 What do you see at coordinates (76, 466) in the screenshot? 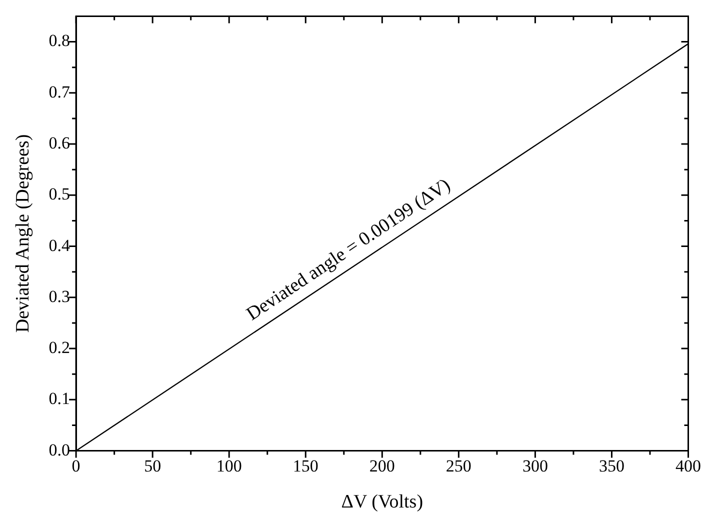
I see `x-tick-label: 0` at bounding box center [76, 466].